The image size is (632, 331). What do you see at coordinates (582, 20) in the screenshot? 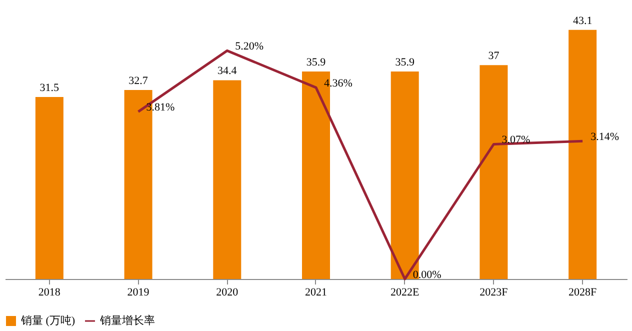
I see `data-label: 43.1` at bounding box center [582, 20].